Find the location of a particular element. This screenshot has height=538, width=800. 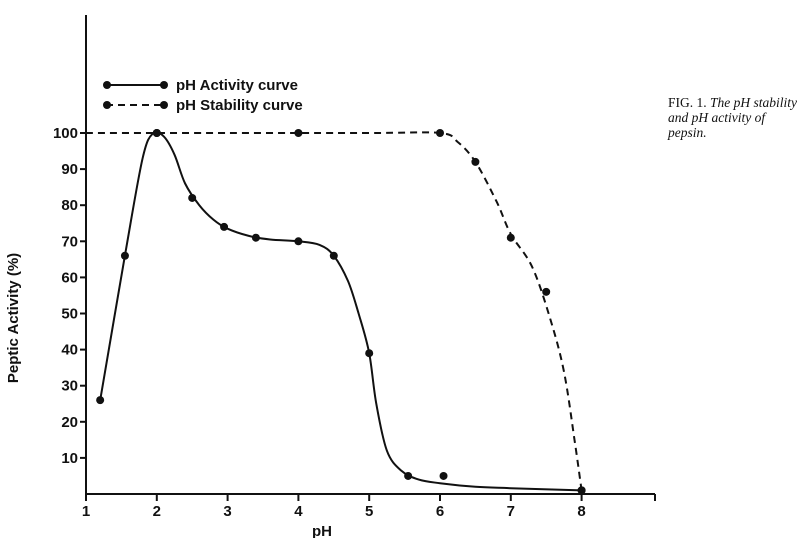

legend-item: pH Stability curve is located at coordinates (203, 105).